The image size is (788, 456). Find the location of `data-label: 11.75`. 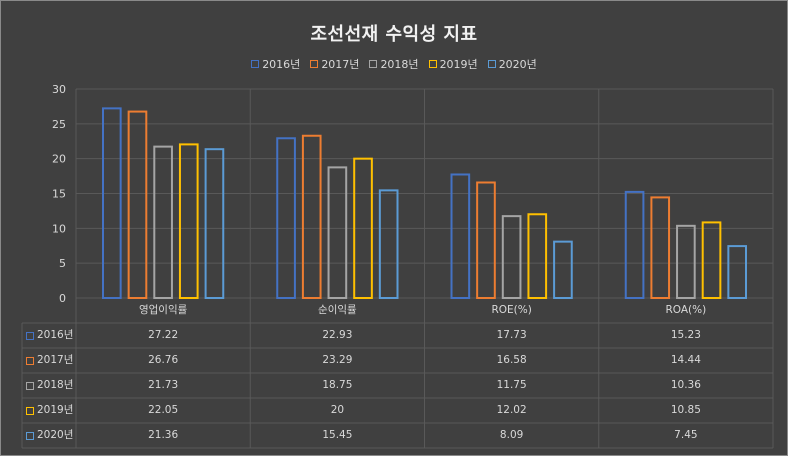

data-label: 11.75 is located at coordinates (511, 385).